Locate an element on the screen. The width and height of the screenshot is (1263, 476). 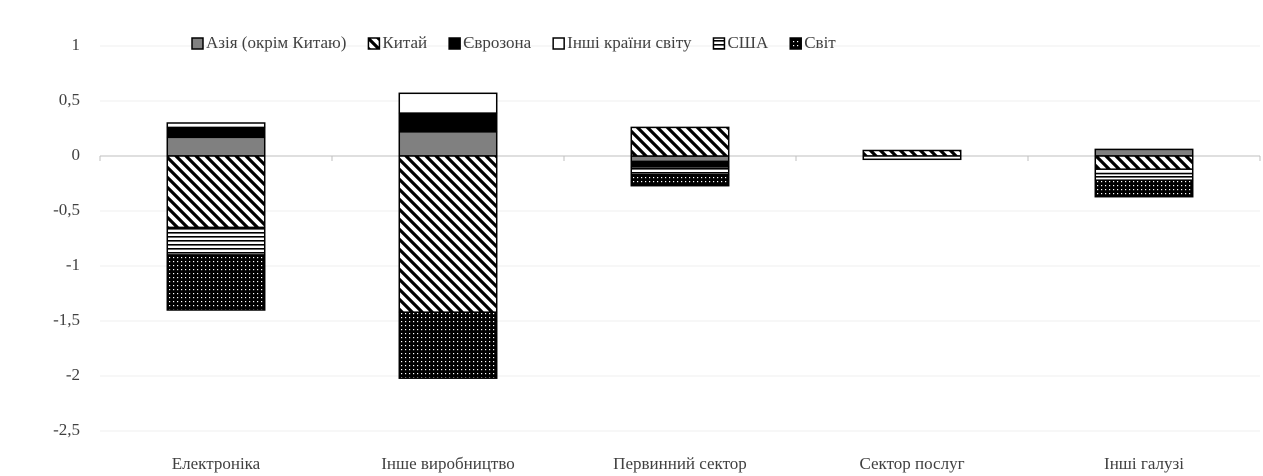
y-tick-label: -2 is located at coordinates (73, 374).